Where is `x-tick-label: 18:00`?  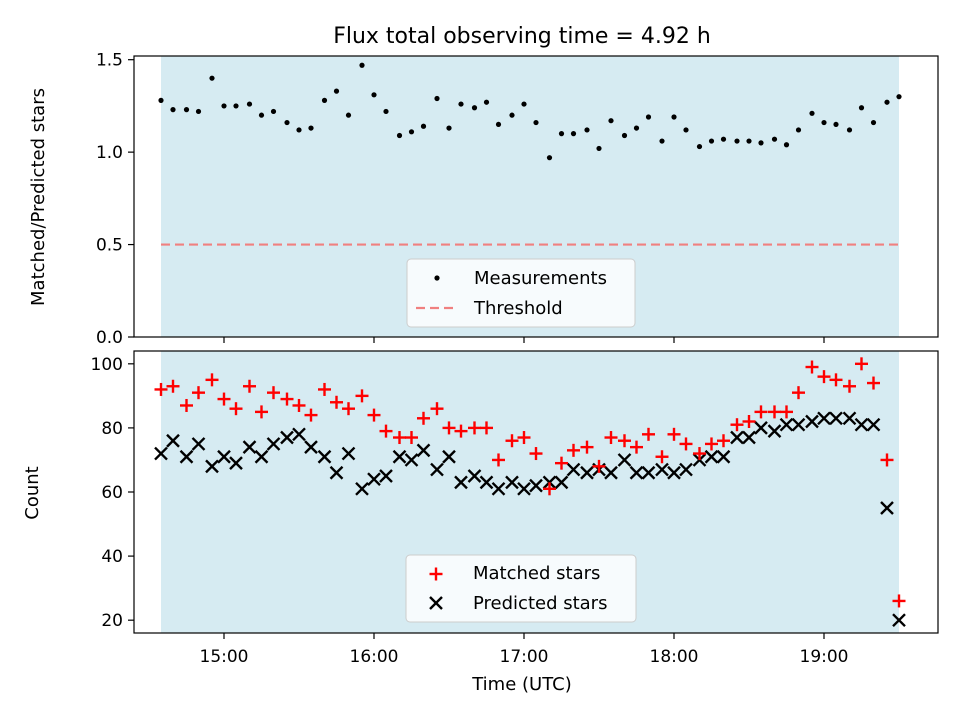
x-tick-label: 18:00 is located at coordinates (674, 657).